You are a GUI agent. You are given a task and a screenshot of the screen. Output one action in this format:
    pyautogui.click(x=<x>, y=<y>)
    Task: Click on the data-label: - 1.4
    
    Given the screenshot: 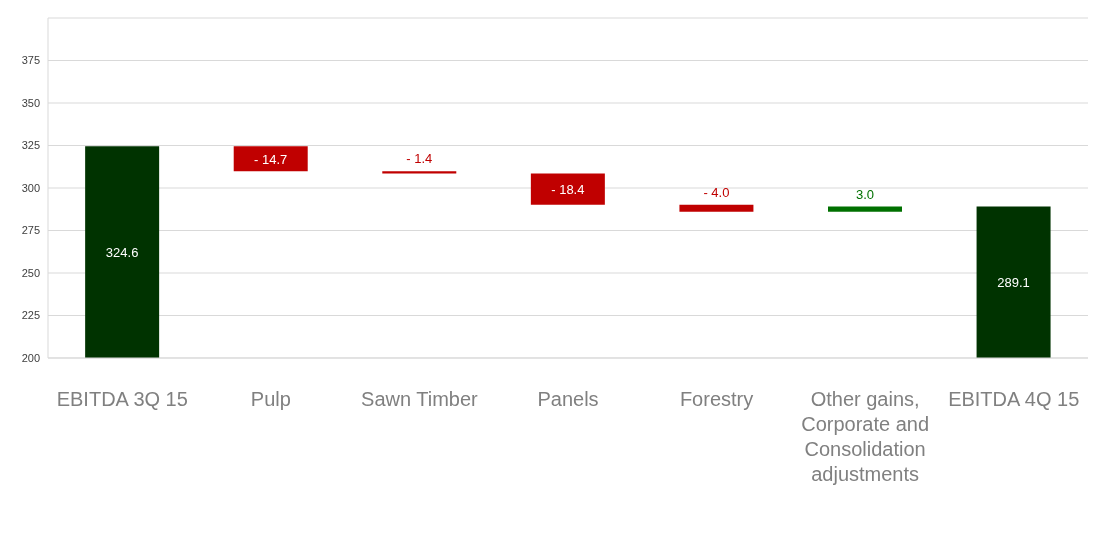 What is the action you would take?
    pyautogui.click(x=419, y=159)
    